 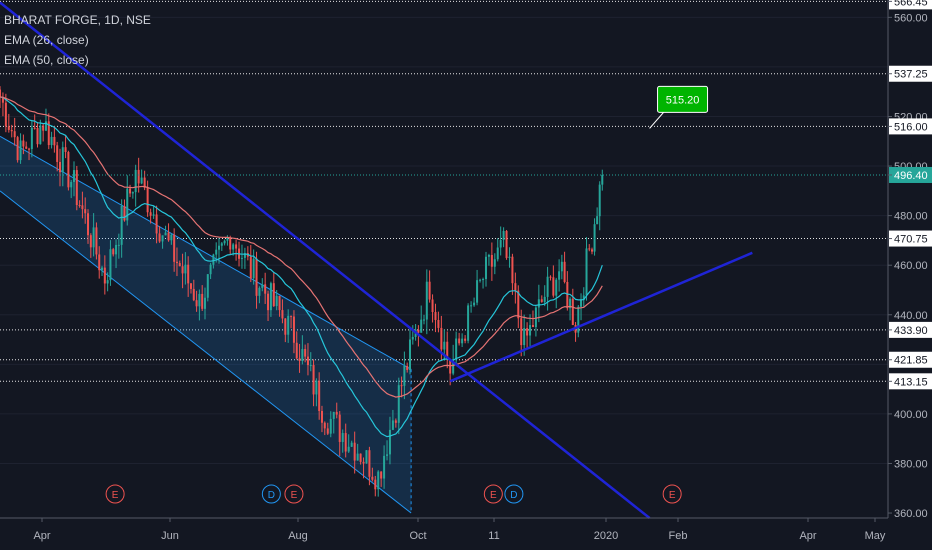 What do you see at coordinates (911, 514) in the screenshot?
I see `price-tick-label: 360.00` at bounding box center [911, 514].